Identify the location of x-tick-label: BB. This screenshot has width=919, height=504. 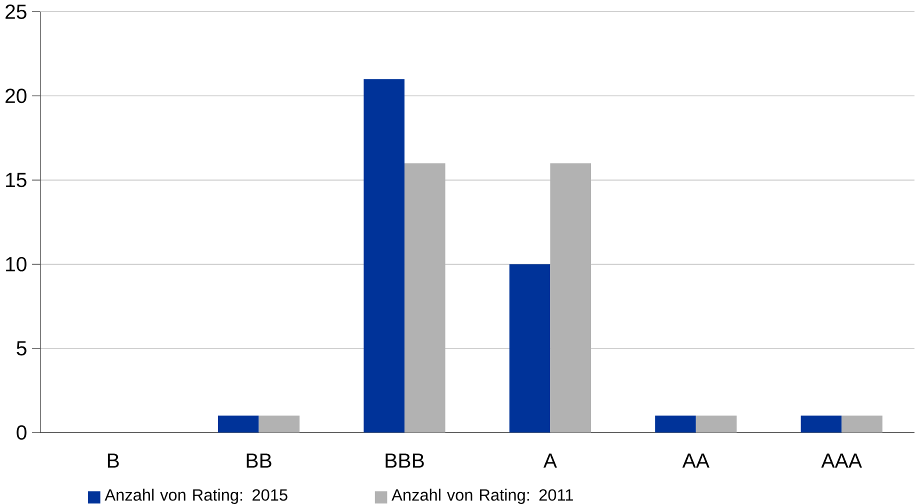
(259, 461).